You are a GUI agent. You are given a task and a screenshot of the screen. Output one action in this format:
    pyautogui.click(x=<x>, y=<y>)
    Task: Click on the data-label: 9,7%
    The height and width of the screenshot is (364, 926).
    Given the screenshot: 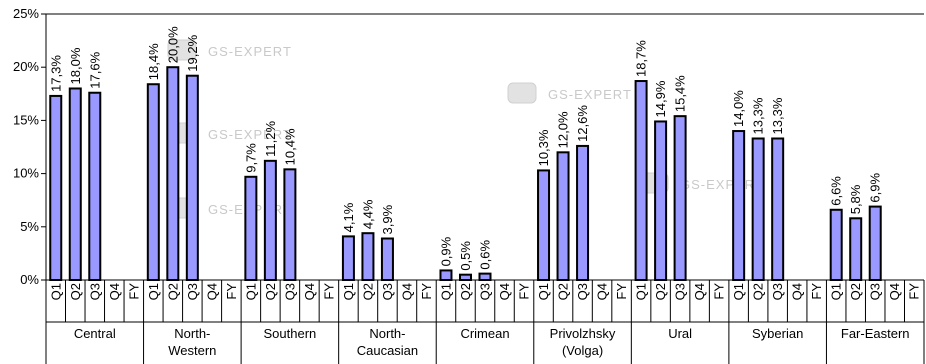 What is the action you would take?
    pyautogui.click(x=250, y=158)
    